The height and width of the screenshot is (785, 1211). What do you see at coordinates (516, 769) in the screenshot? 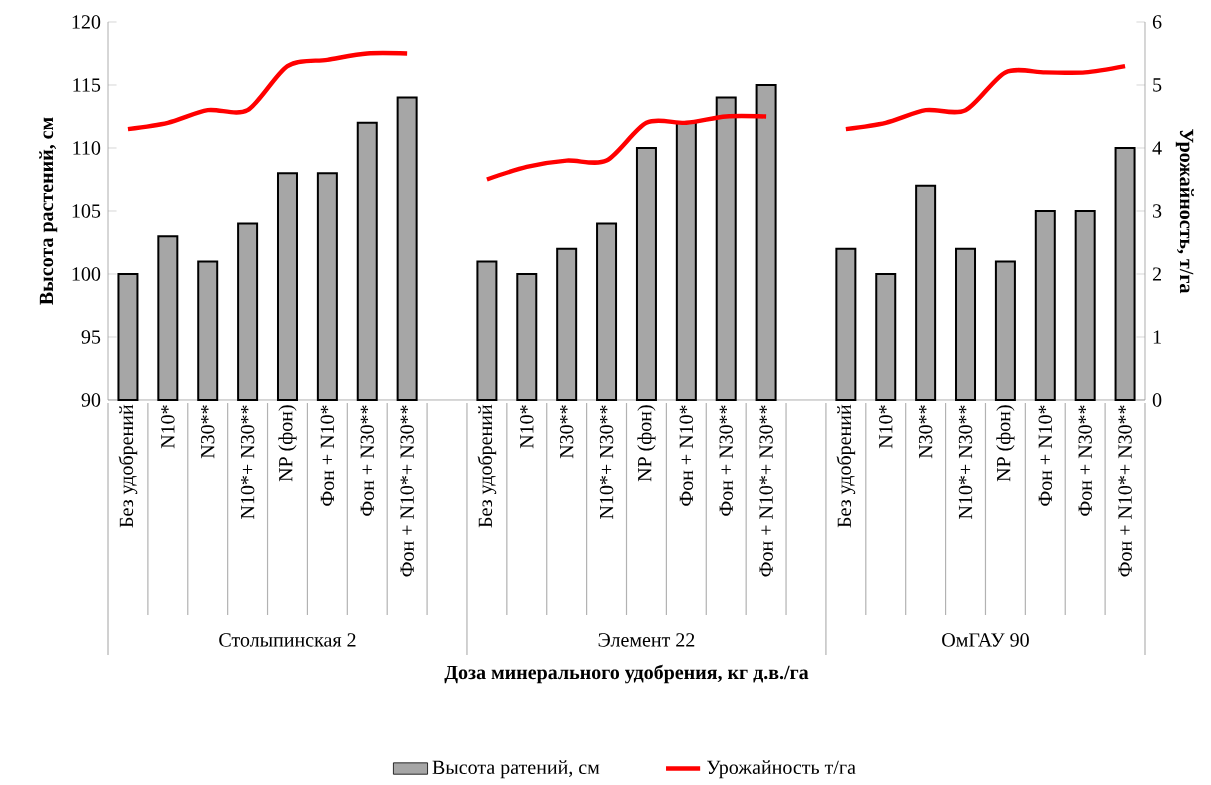
I see `legend-label: Высота ратений, см` at bounding box center [516, 769].